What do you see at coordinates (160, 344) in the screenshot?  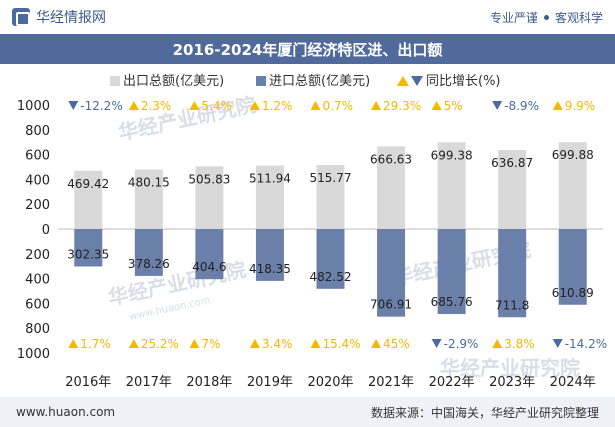 I see `yoy-import-label: 25.2%` at bounding box center [160, 344].